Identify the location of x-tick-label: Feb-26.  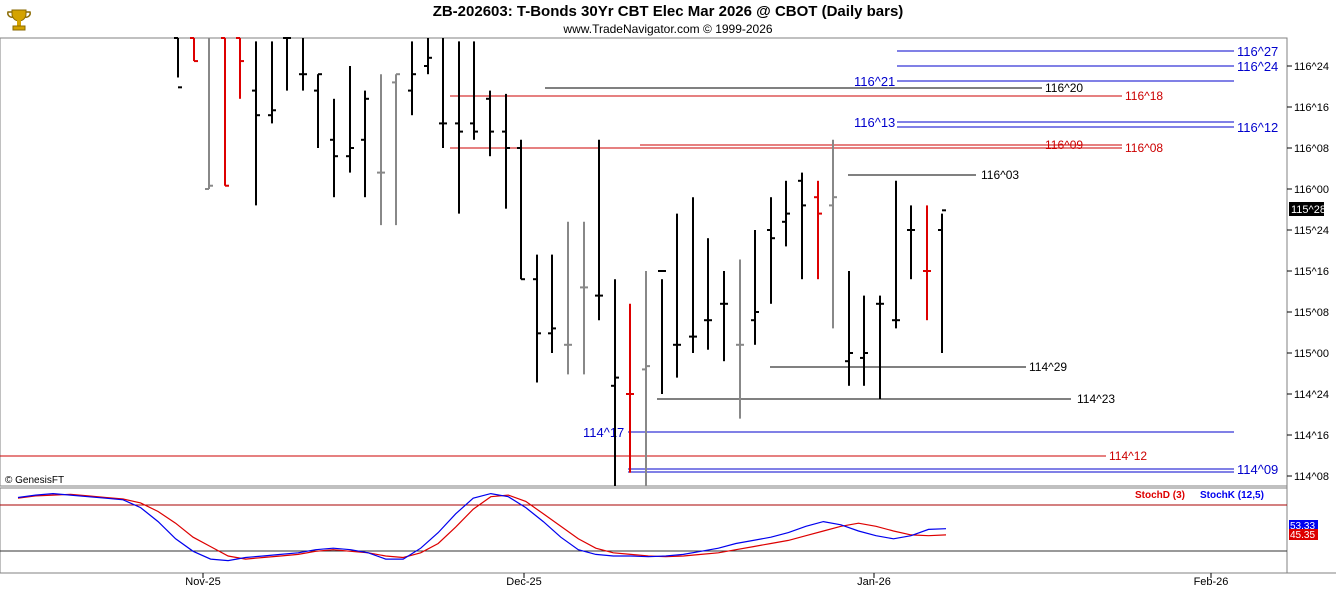
(1211, 582).